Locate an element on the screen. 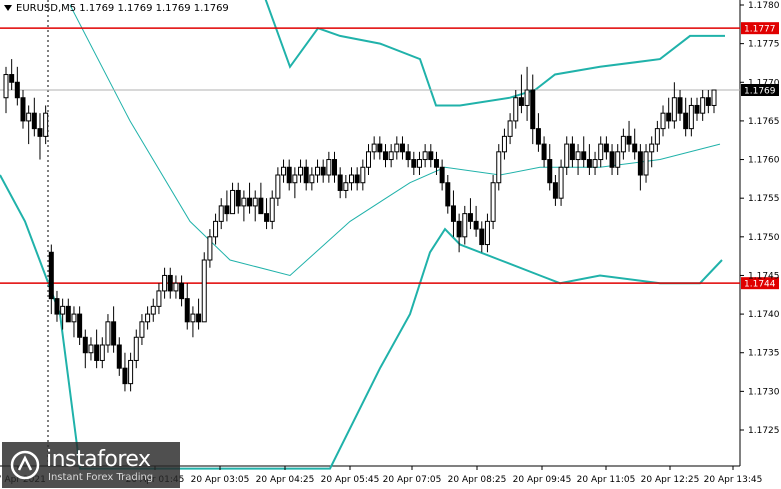  upper-band-line is located at coordinates (494, 53).